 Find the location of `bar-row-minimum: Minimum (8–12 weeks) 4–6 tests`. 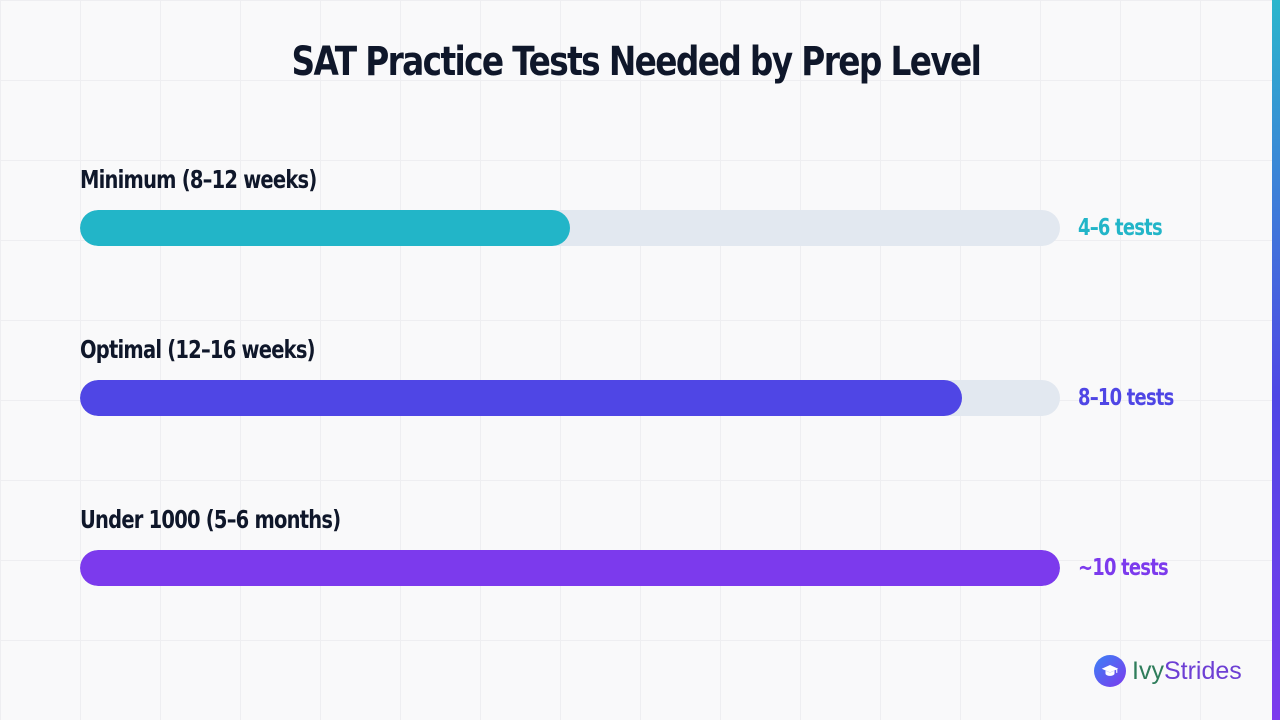

bar-row-minimum: Minimum (8–12 weeks) 4–6 tests is located at coordinates (655, 212).